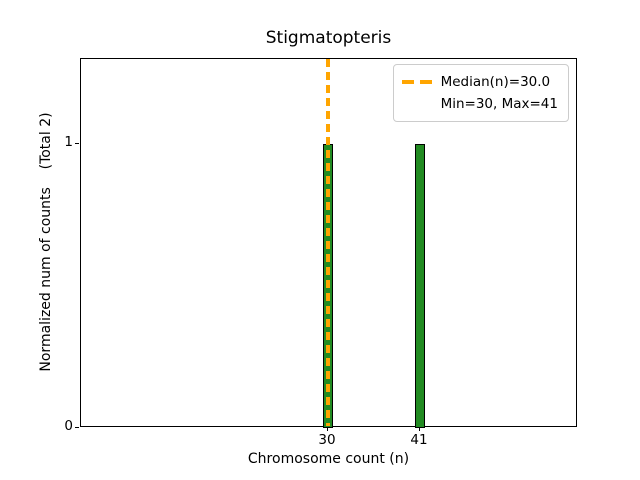  I want to click on legend-row-minmax: Min=30, Max=41, so click(480, 104).